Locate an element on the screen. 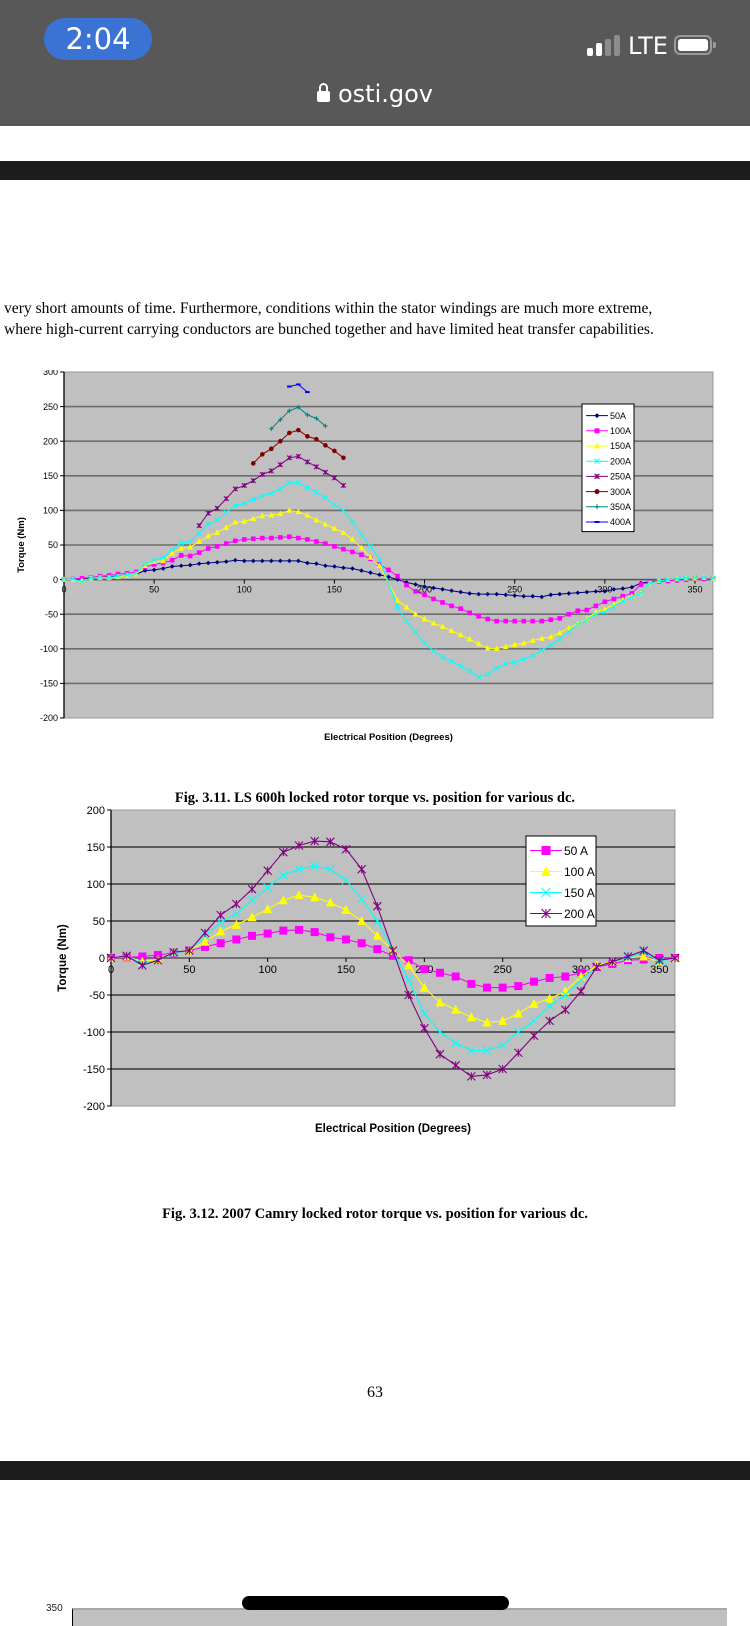  battery-icon is located at coordinates (695, 45).